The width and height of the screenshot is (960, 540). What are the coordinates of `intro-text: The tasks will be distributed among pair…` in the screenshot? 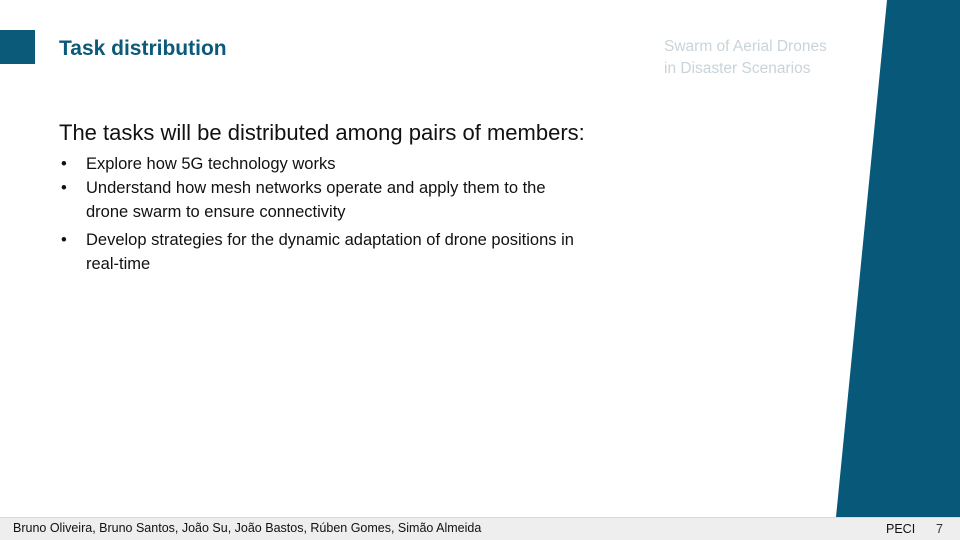 It's located at (322, 132).